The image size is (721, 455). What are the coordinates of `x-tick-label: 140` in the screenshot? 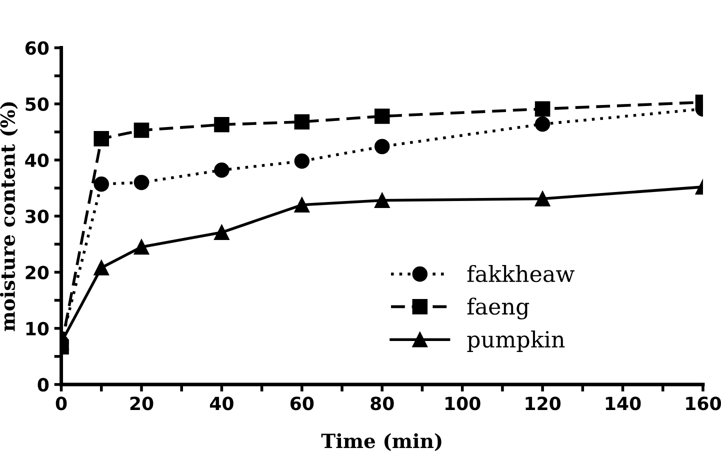 It's located at (623, 403).